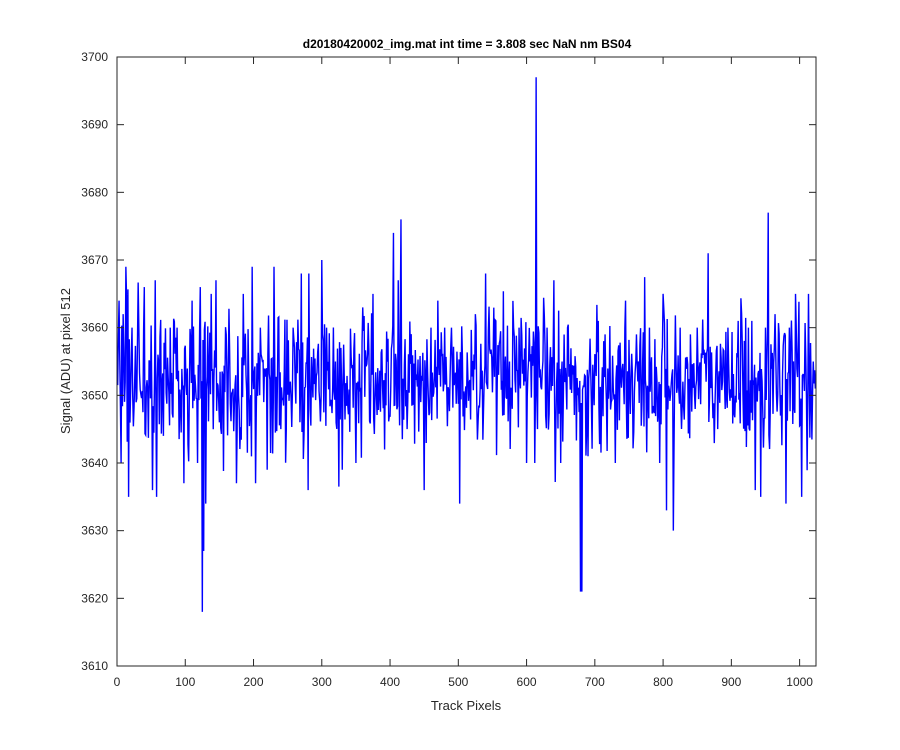 The image size is (900, 750). Describe the element at coordinates (527, 682) in the screenshot. I see `x-tick-label: 600` at that location.